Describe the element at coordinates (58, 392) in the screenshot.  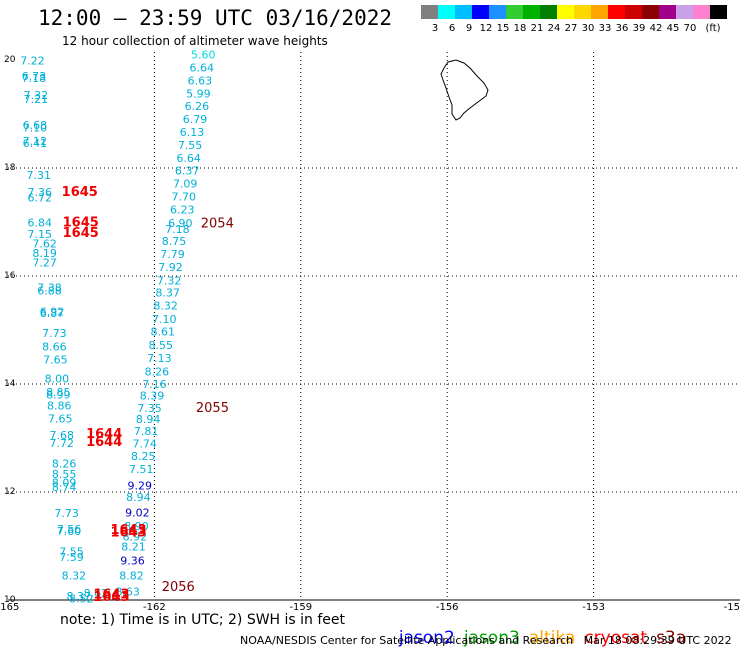
I see `wave-height-label: 8.85` at that location.